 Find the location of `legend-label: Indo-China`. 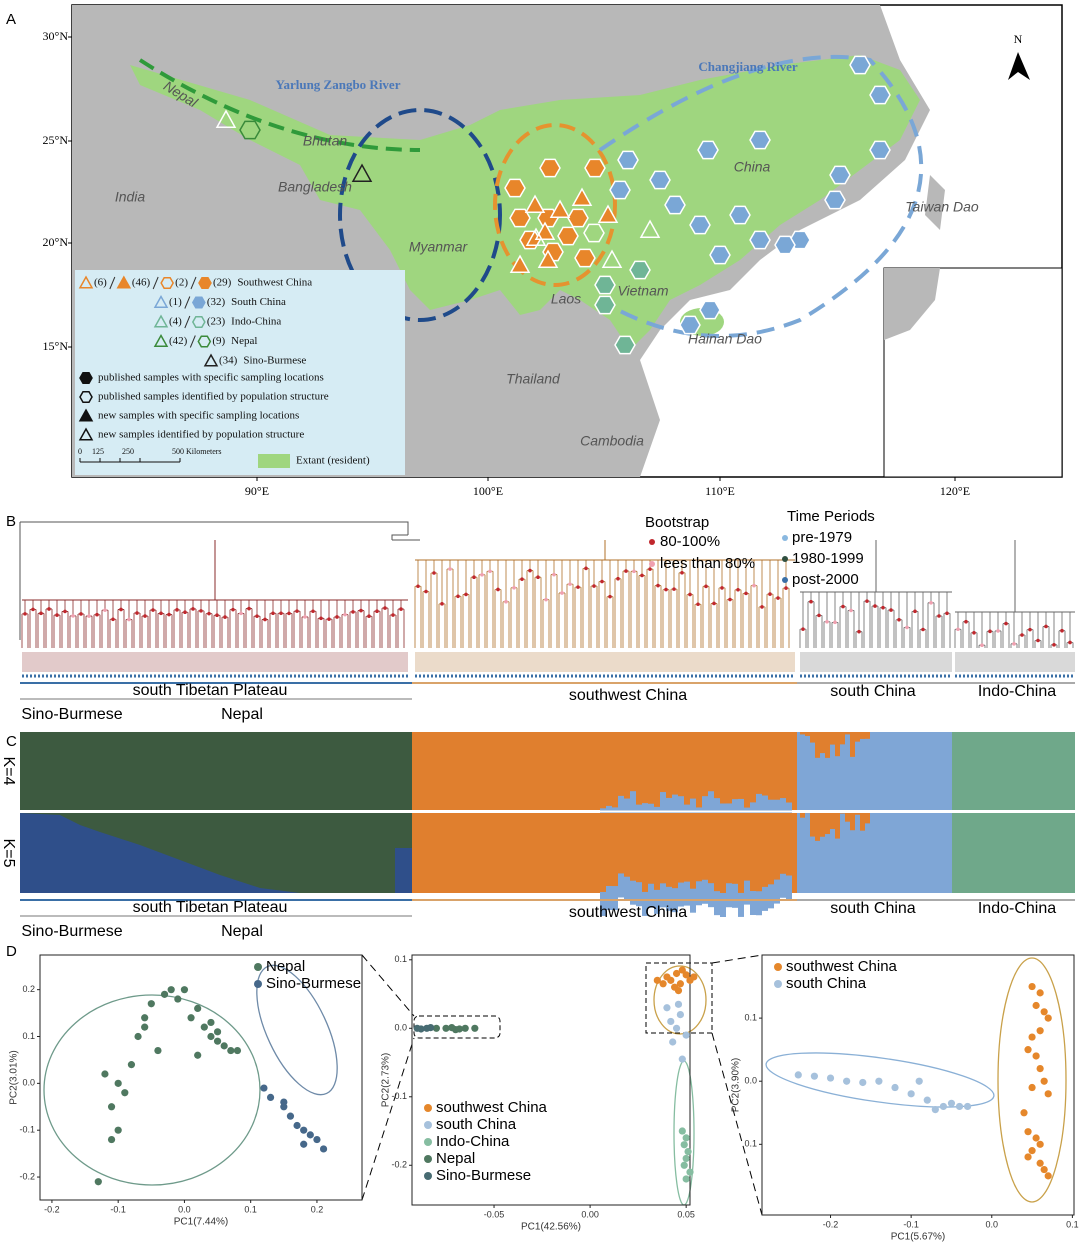

legend-label: Indo-China is located at coordinates (256, 322).